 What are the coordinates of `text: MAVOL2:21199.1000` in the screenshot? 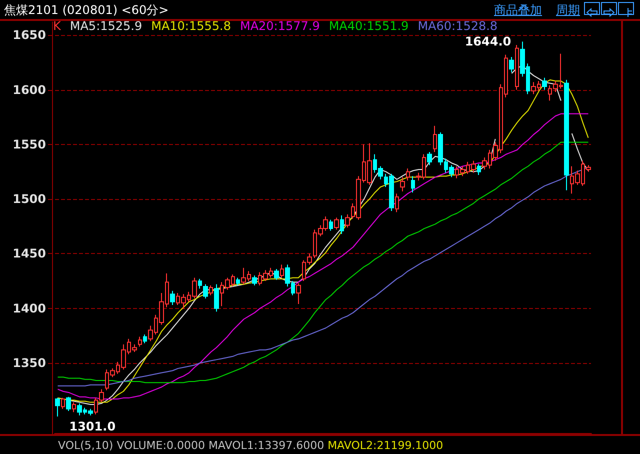 It's located at (386, 445).